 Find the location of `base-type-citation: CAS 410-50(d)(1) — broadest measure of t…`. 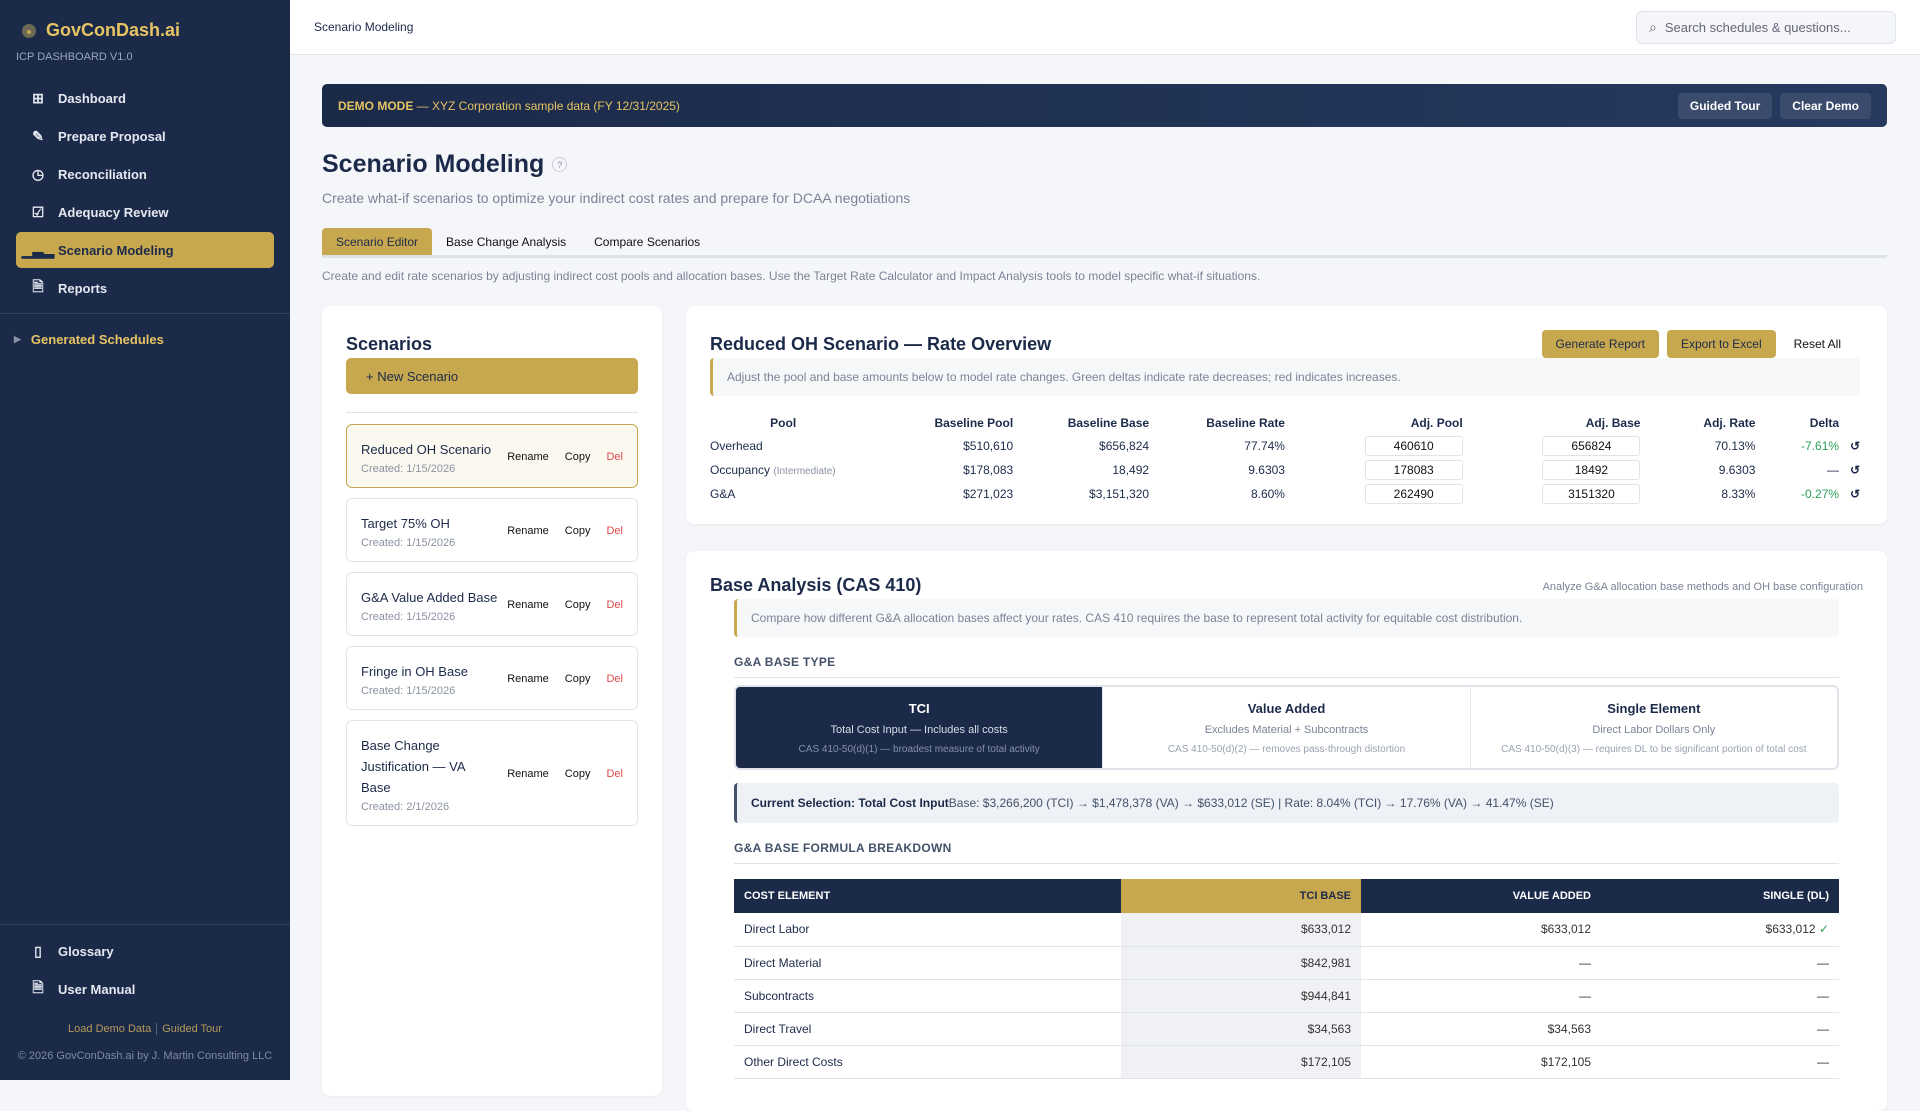

base-type-citation: CAS 410-50(d)(1) — broadest measure of t… is located at coordinates (919, 749).